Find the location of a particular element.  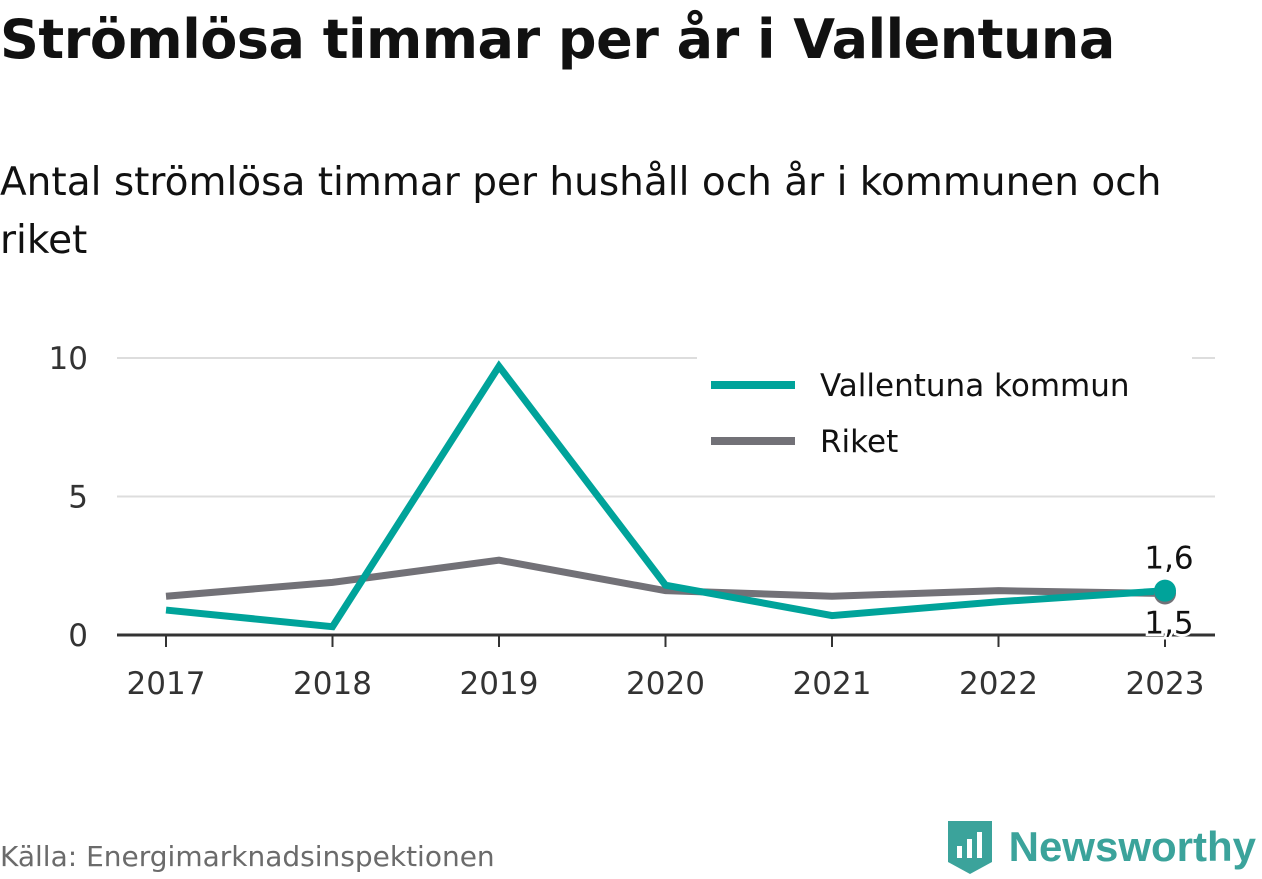

newsworthy-logo-icon is located at coordinates (969, 847).